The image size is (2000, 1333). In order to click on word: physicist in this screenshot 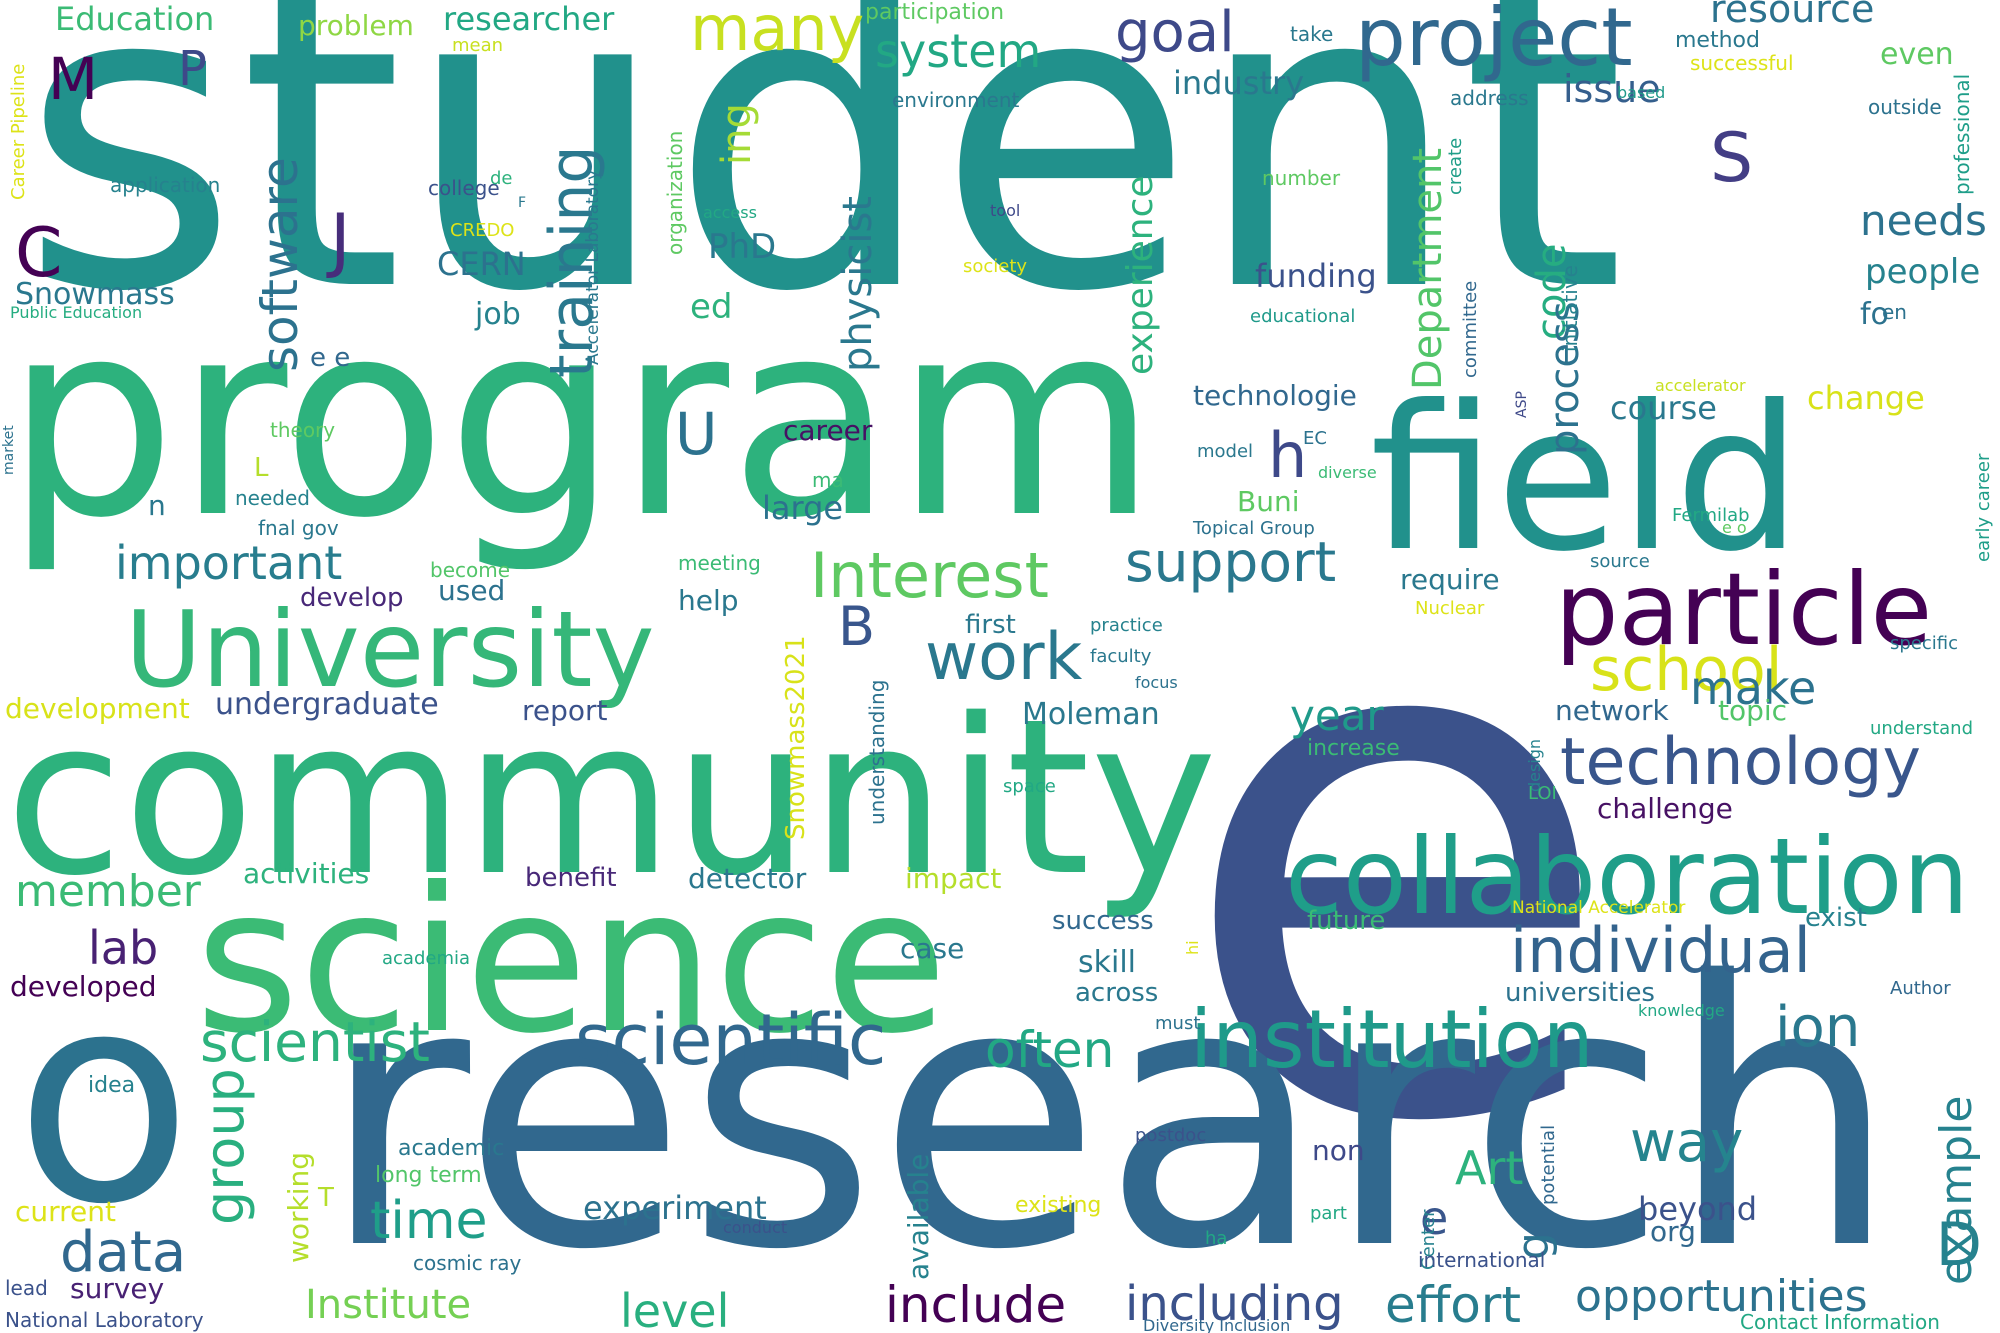, I will do `click(858, 284)`.